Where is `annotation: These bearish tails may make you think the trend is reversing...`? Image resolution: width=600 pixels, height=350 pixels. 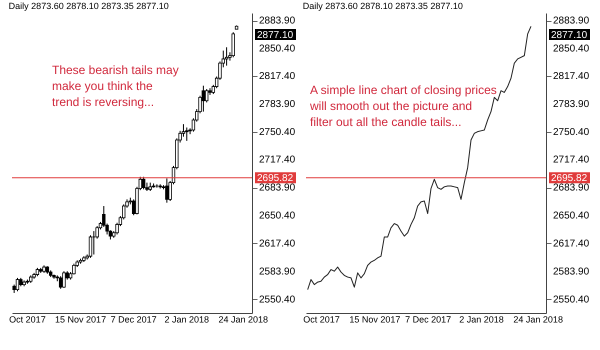
annotation: These bearish tails may make you think the trend is reversing... is located at coordinates (115, 86).